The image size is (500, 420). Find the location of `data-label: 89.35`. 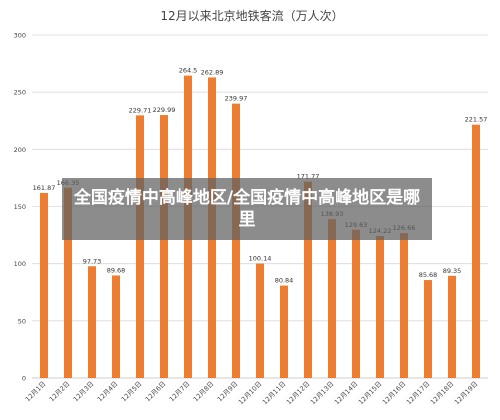

data-label: 89.35 is located at coordinates (452, 271).